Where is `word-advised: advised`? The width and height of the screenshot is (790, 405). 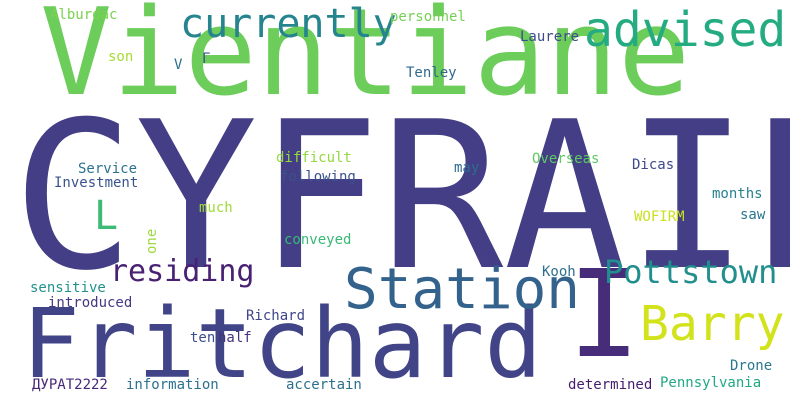
word-advised: advised is located at coordinates (685, 30).